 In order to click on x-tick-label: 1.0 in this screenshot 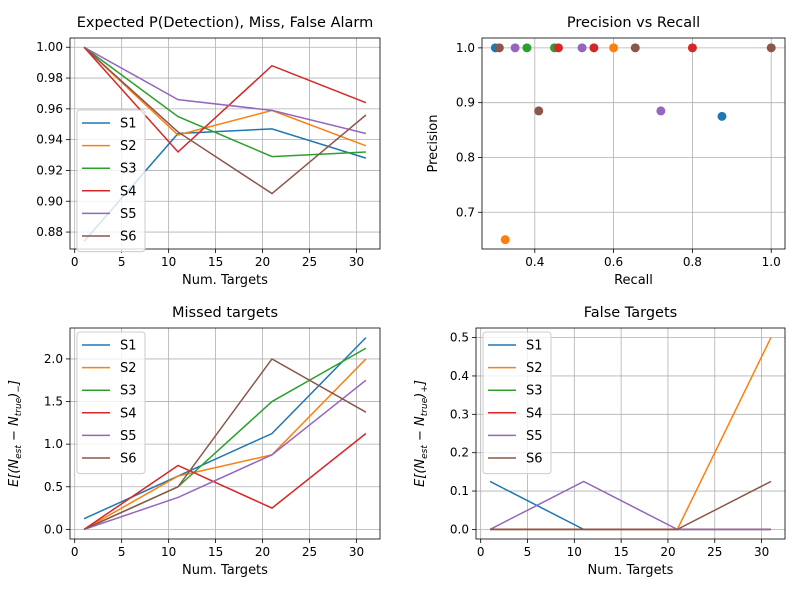, I will do `click(771, 262)`.